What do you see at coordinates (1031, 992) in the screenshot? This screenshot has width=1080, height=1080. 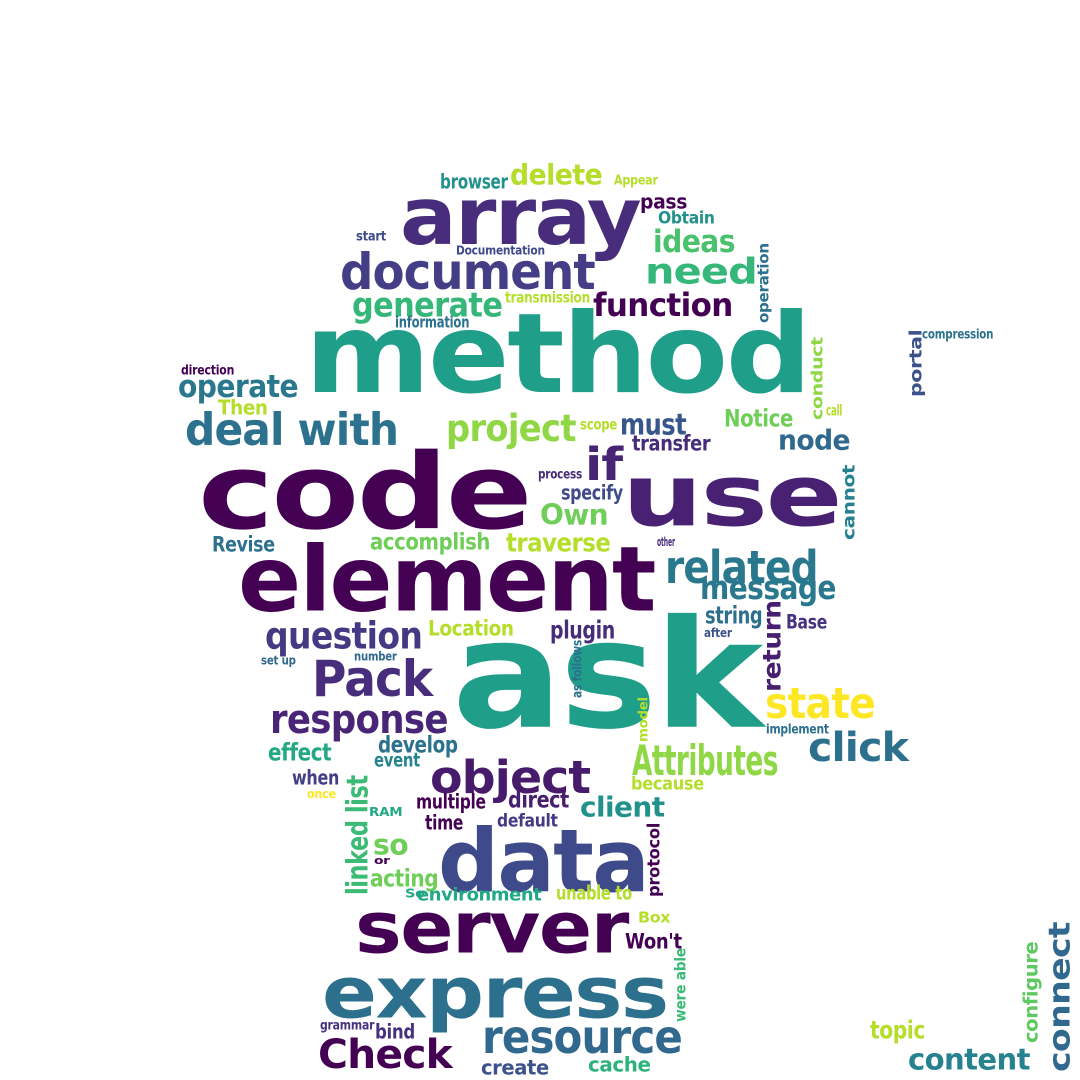 I see `word-configure: configure` at bounding box center [1031, 992].